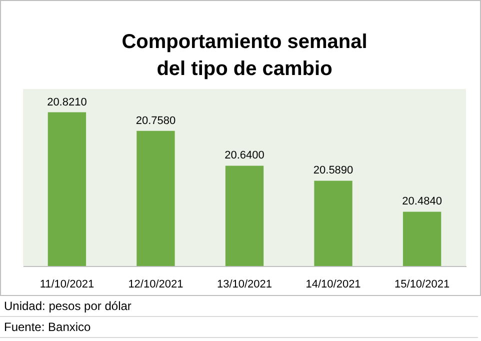  What do you see at coordinates (239, 306) in the screenshot?
I see `text: Unidad: pesos por dólar` at bounding box center [239, 306].